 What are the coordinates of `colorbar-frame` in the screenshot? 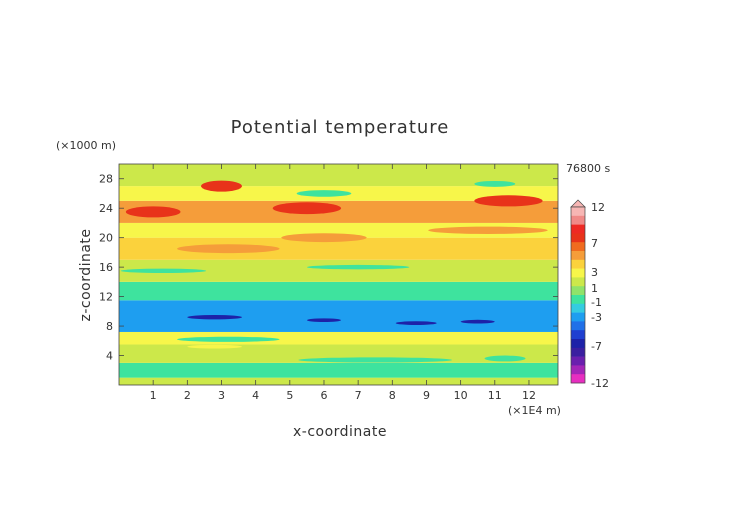 It's located at (578, 295).